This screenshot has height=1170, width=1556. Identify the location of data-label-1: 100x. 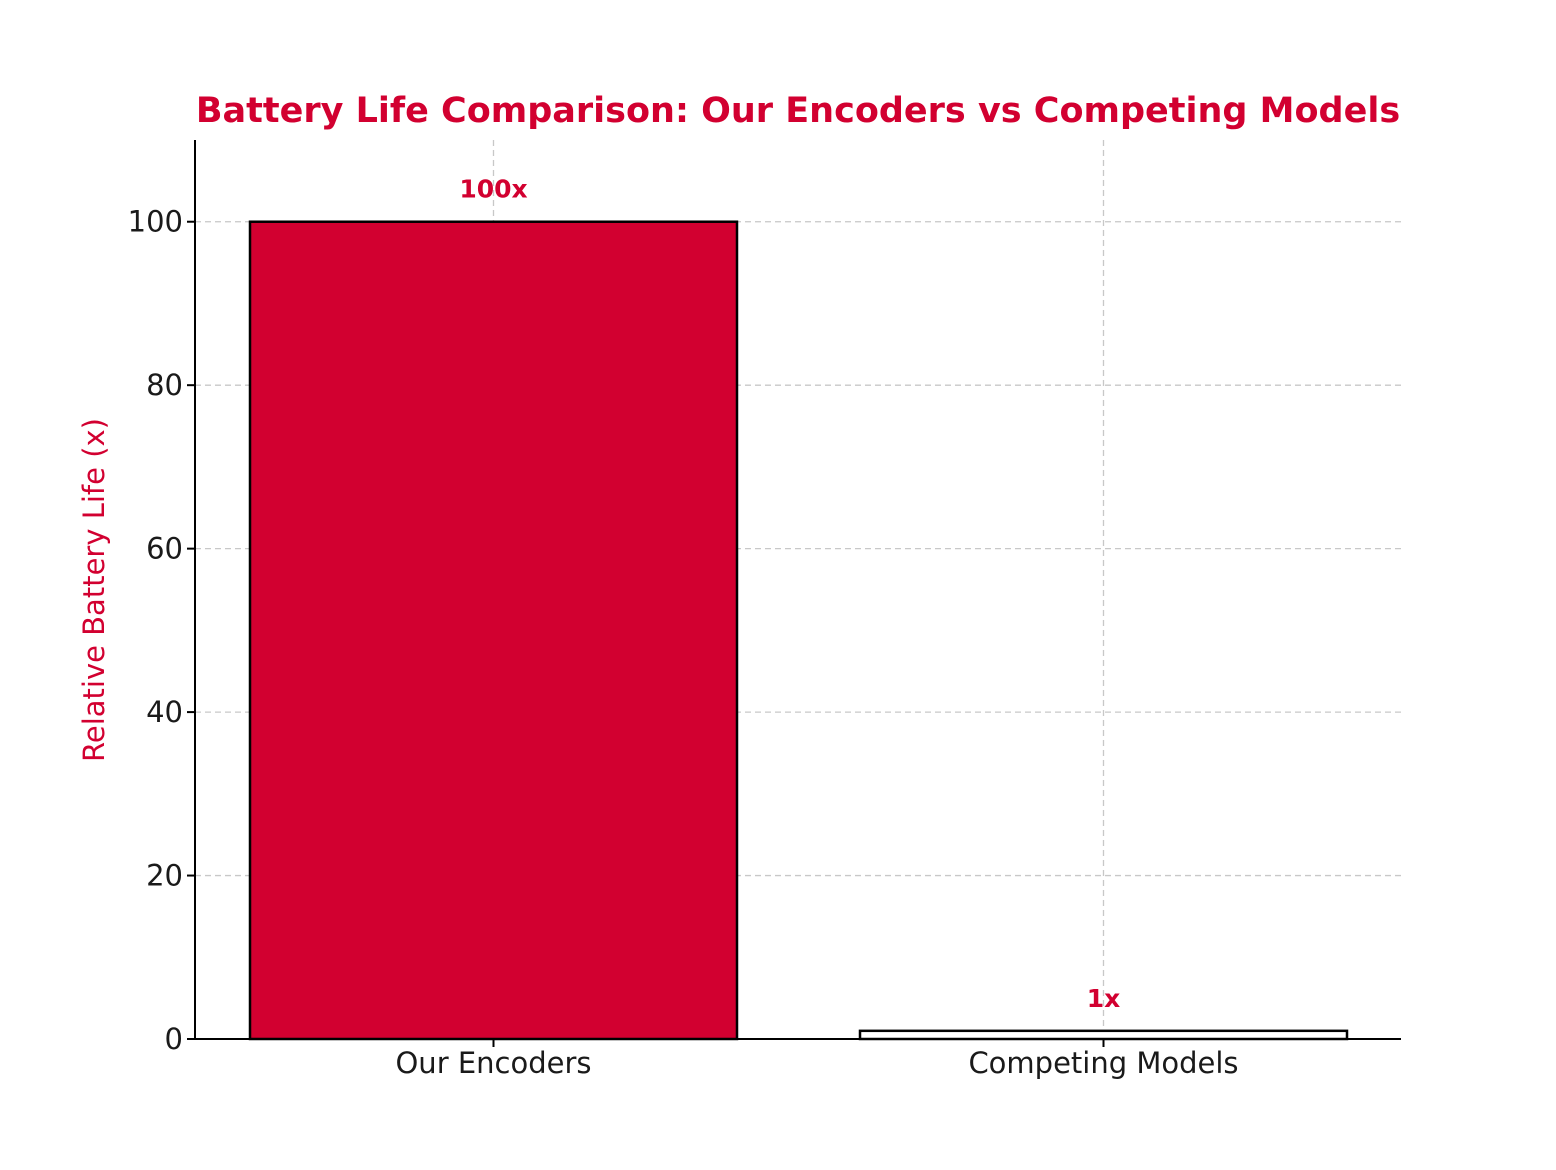
(493, 189).